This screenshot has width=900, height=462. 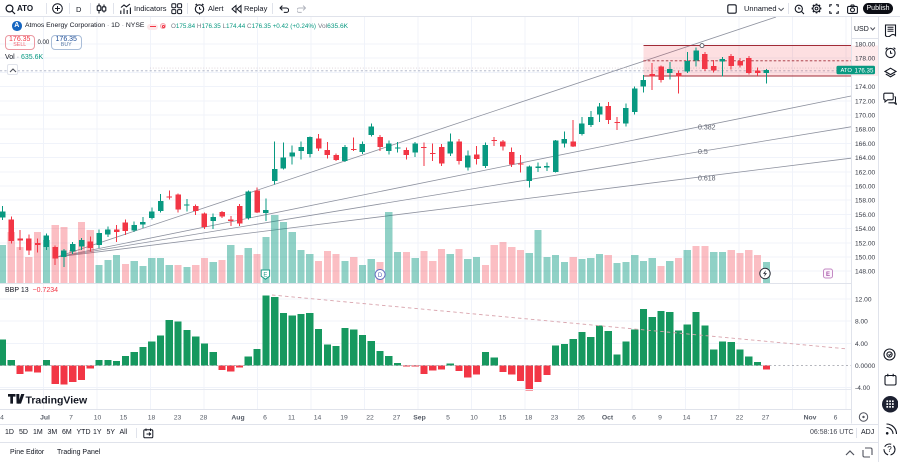 What do you see at coordinates (45, 418) in the screenshot?
I see `svg-text: Jul` at bounding box center [45, 418].